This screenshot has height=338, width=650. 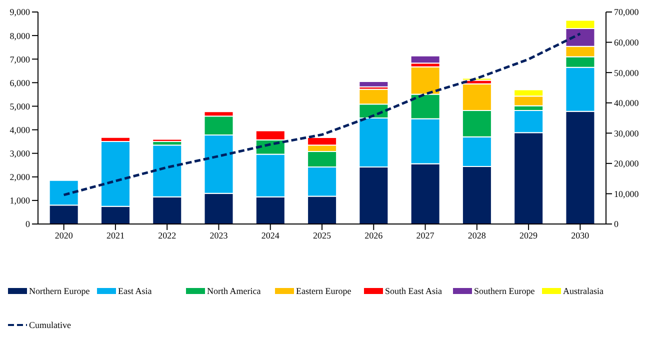 What do you see at coordinates (20, 12) in the screenshot?
I see `y-tick-label: 9,000` at bounding box center [20, 12].